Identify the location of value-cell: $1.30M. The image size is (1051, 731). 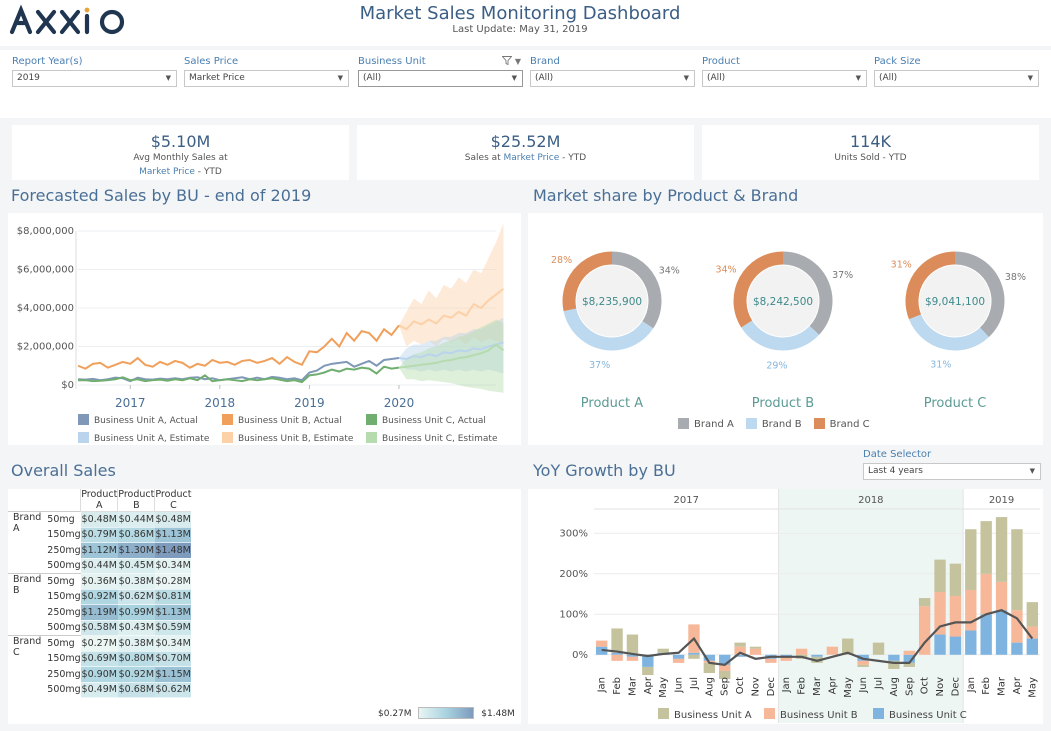
(136, 550).